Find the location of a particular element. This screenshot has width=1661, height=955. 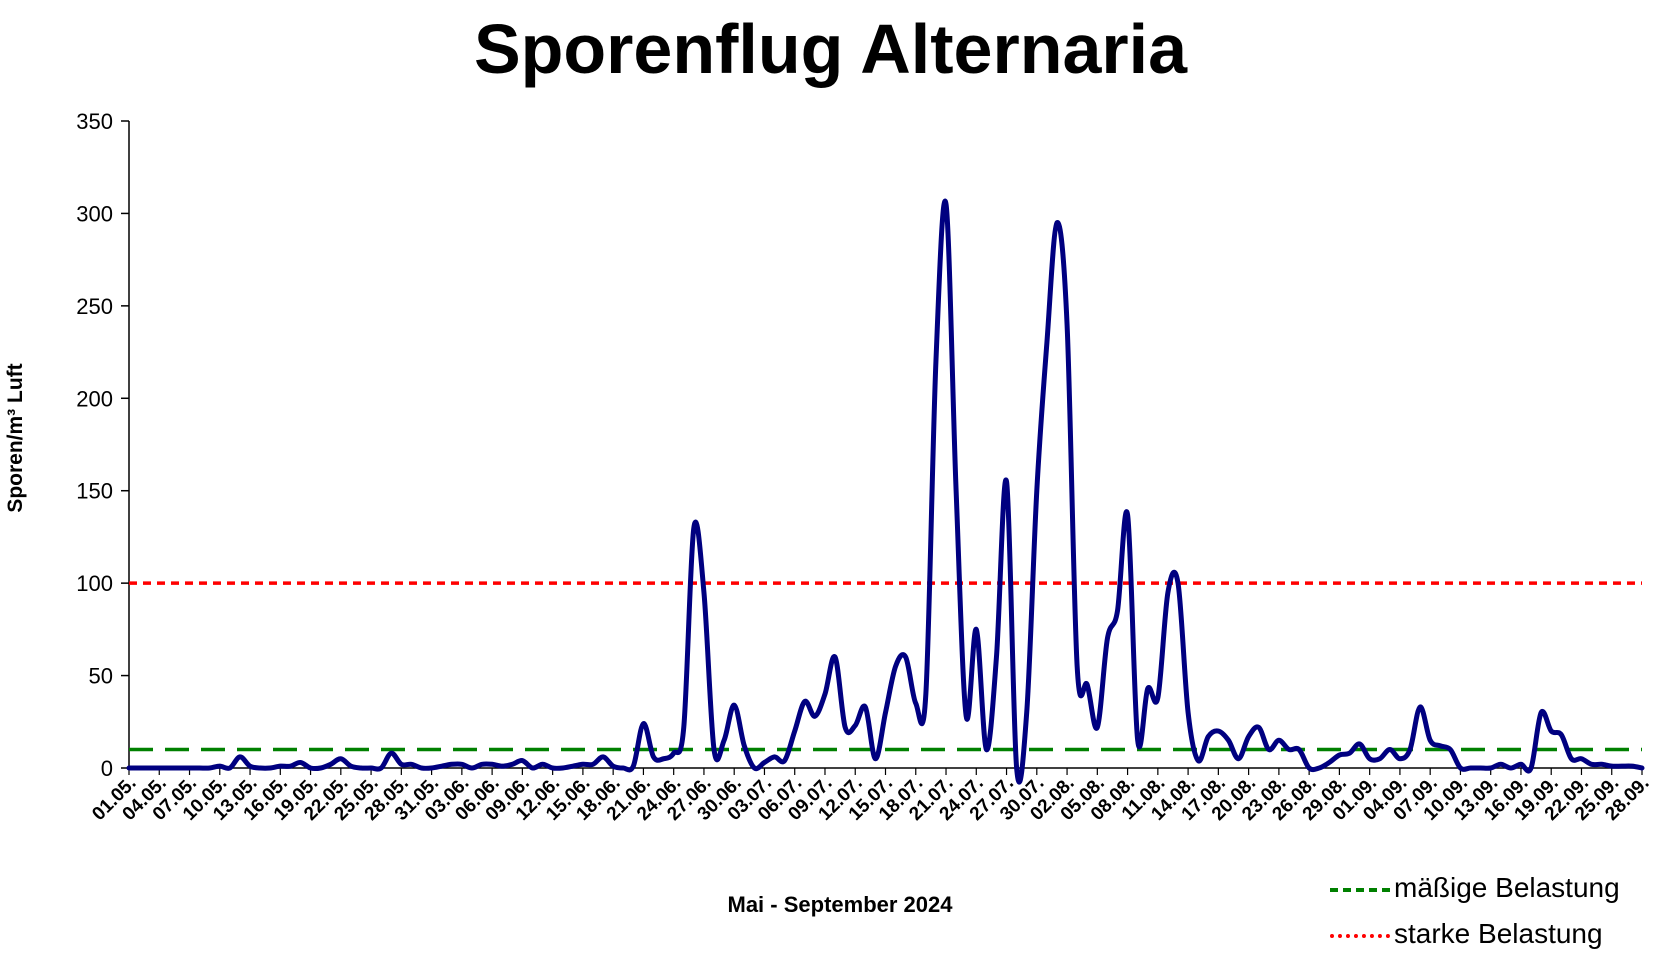

y-axis-label: Sporen/m³ Luft is located at coordinates (15, 438).